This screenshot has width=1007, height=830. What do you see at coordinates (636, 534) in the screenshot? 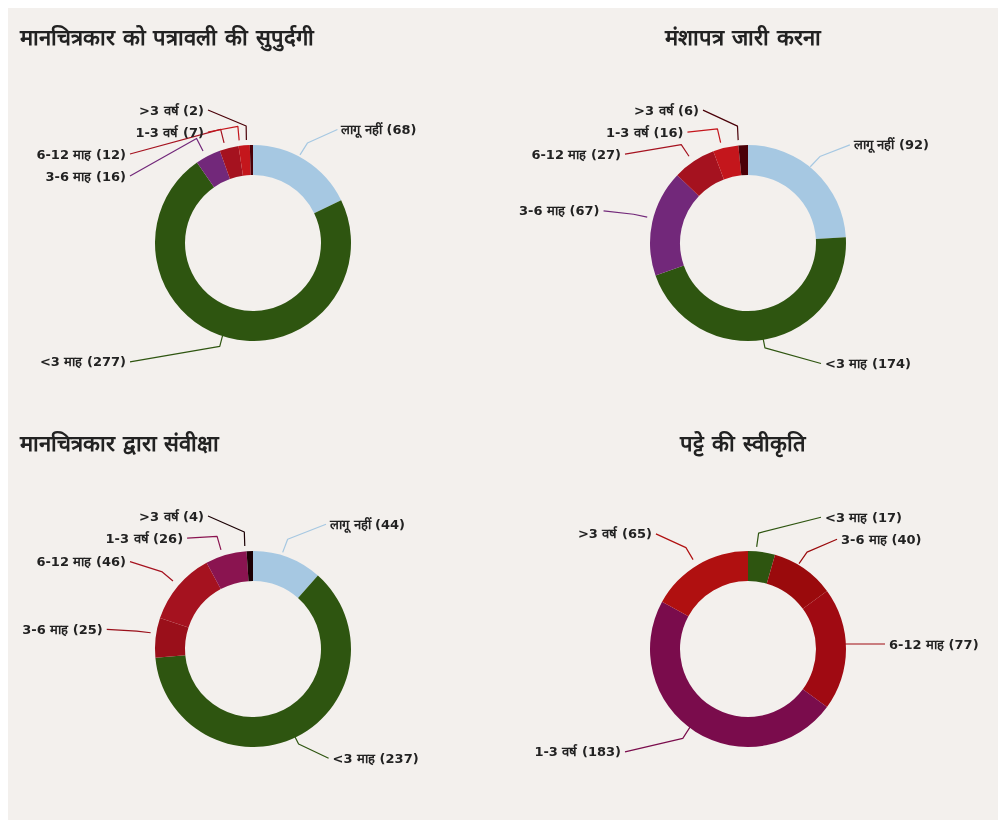
I see `data-label: (65)` at bounding box center [636, 534].